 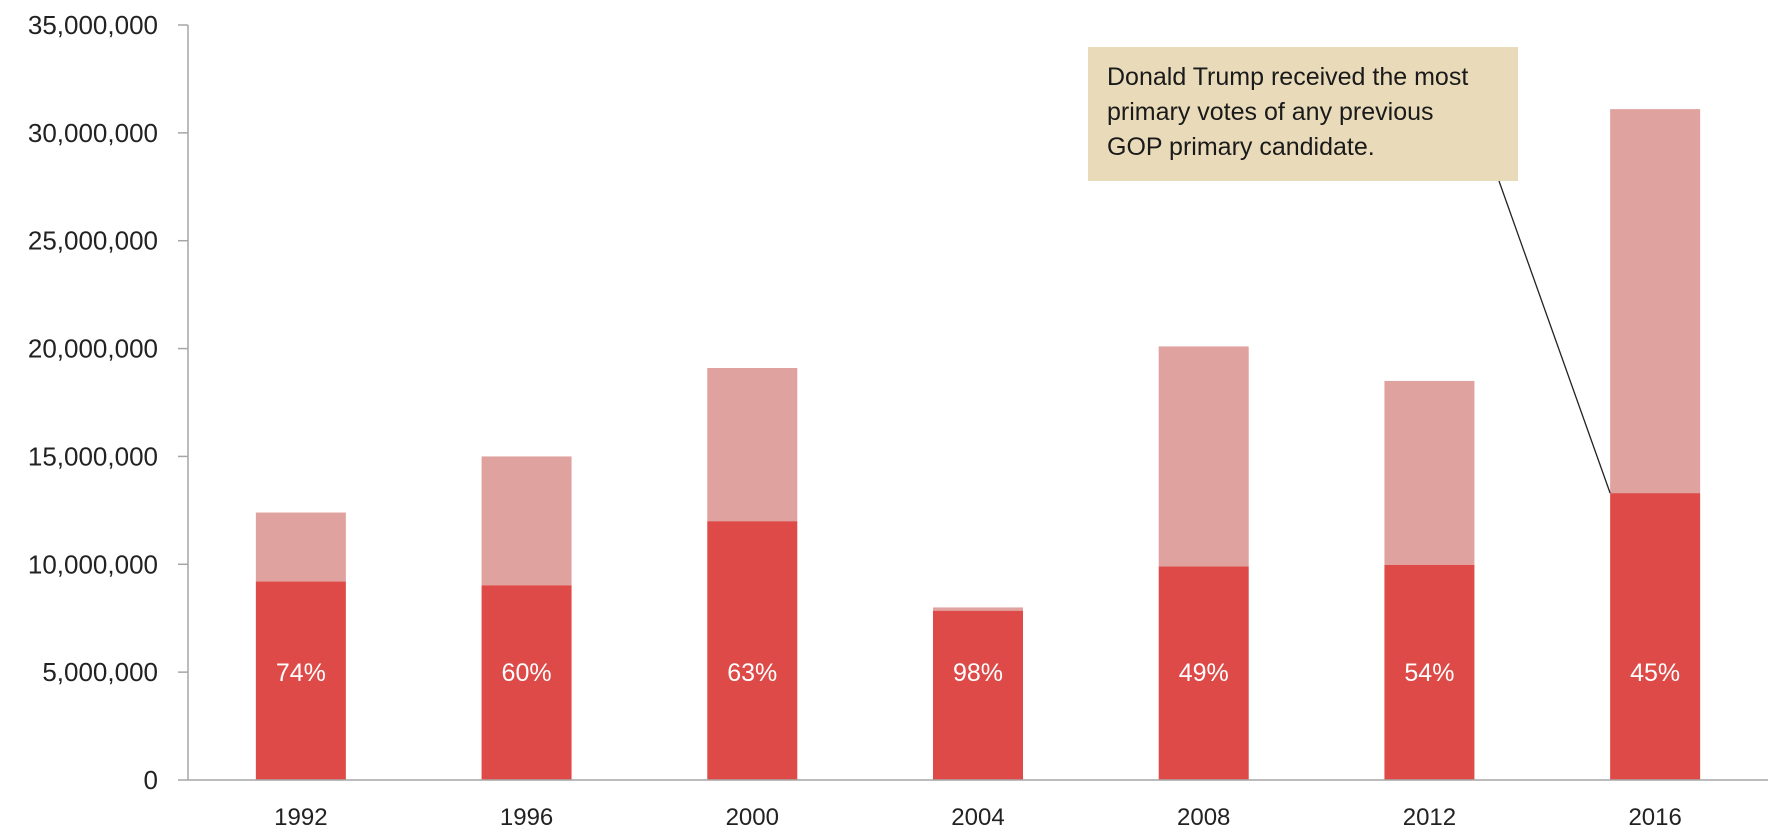 What do you see at coordinates (151, 780) in the screenshot?
I see `y-tick-label: 0` at bounding box center [151, 780].